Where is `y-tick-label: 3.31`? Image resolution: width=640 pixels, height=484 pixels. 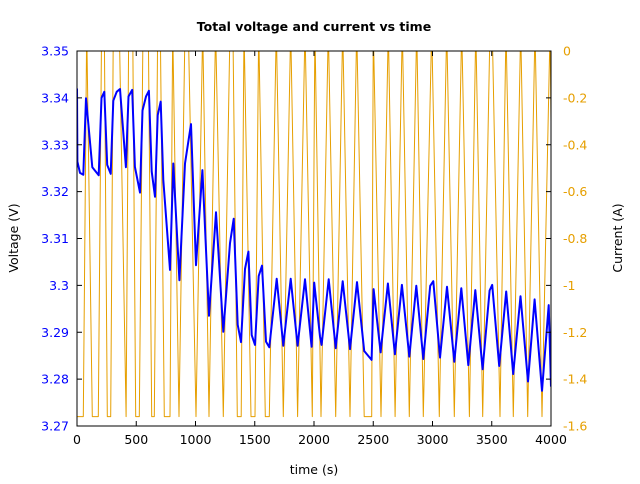 y-tick-label: 3.31 is located at coordinates (55, 238).